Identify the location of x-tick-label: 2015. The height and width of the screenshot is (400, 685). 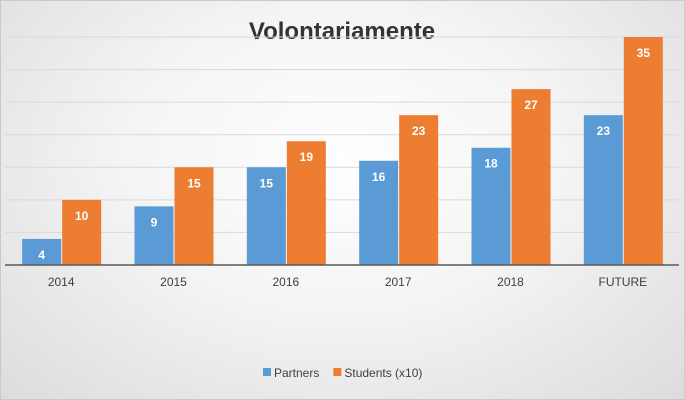
(173, 282).